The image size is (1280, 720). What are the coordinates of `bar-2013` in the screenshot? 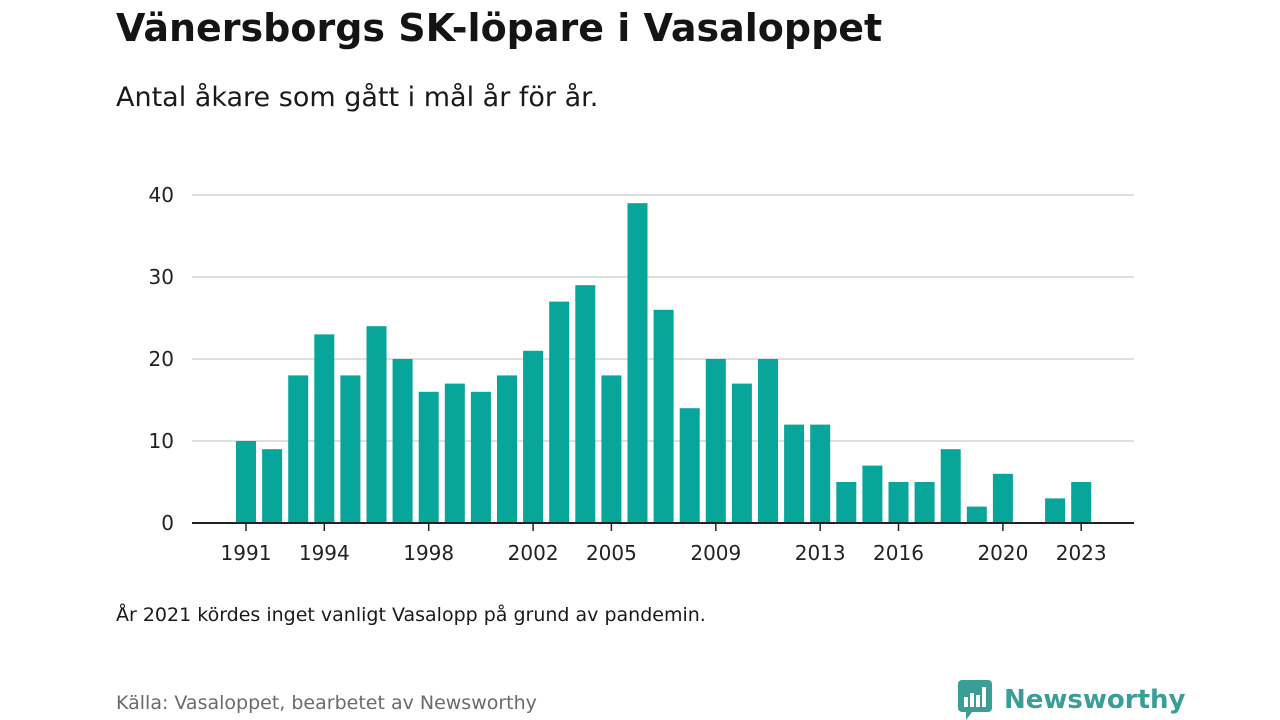 It's located at (820, 473).